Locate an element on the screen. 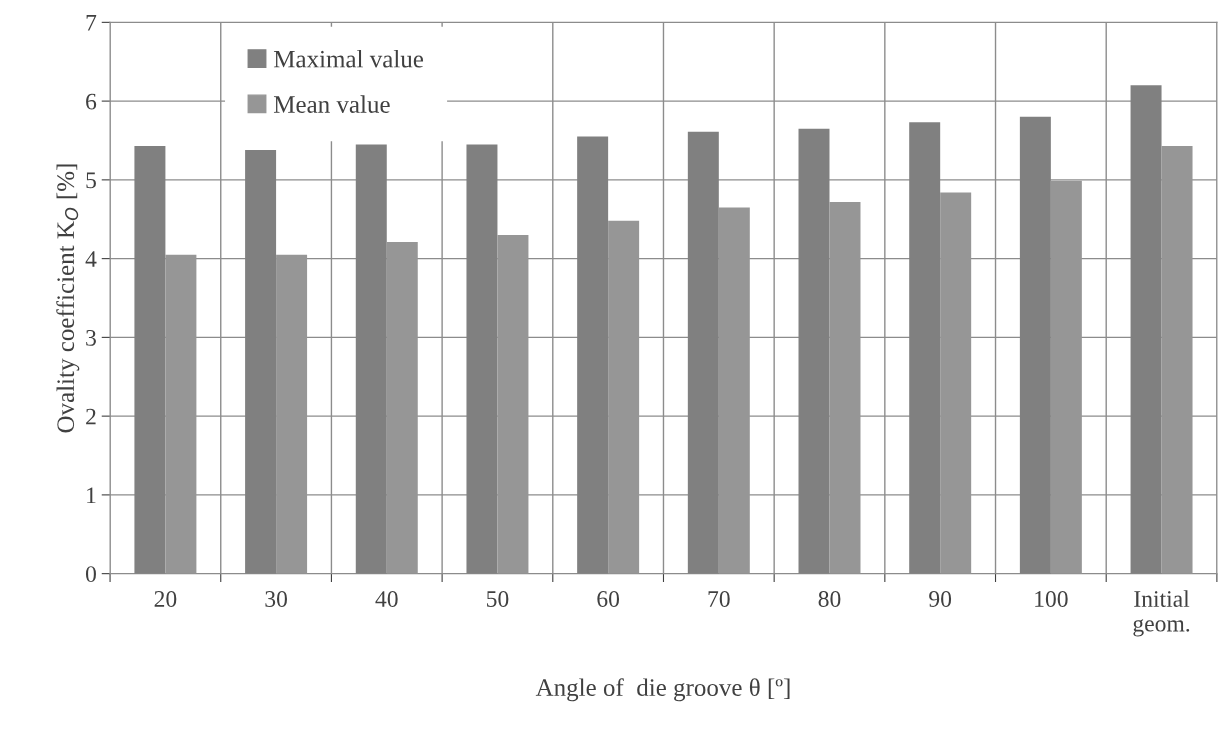  x-tick-label: Initial geom. is located at coordinates (1161, 613).